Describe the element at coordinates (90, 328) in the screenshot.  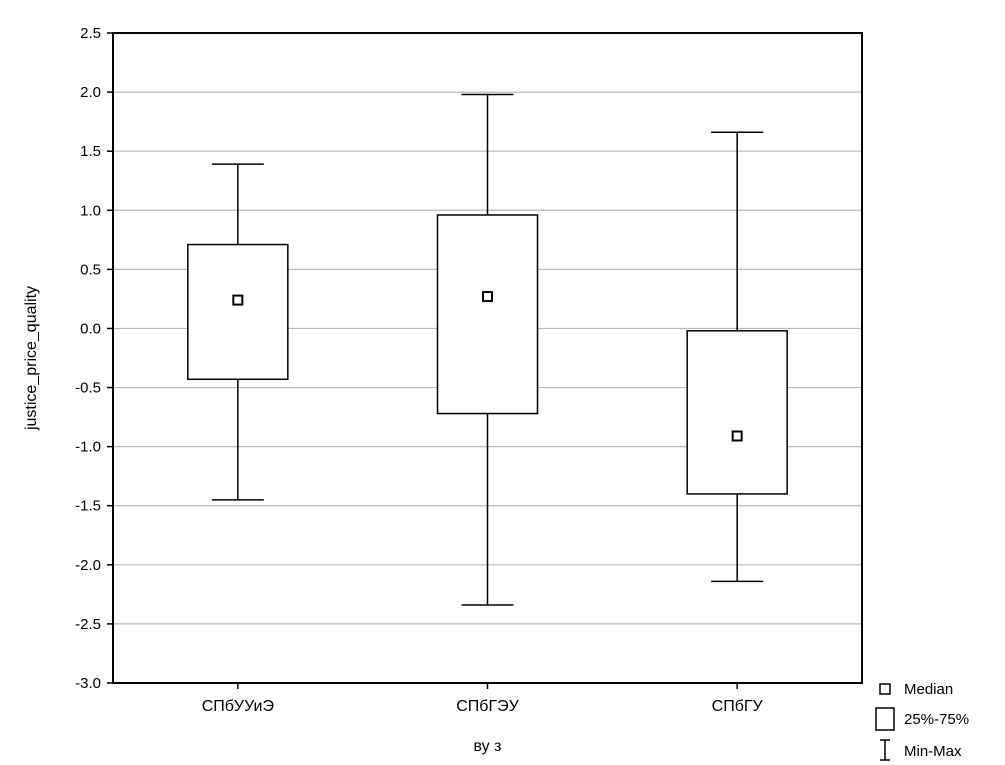
I see `y-tick-label: 0.0` at that location.